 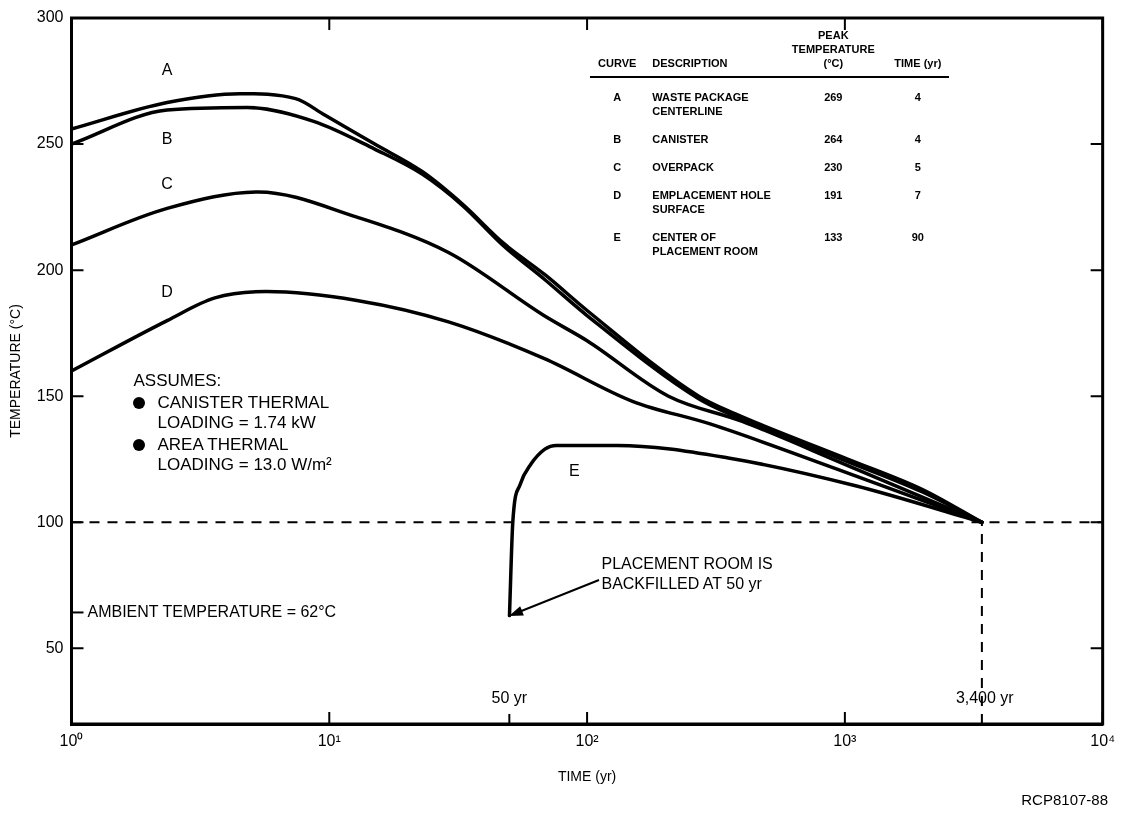 I want to click on annotation: 7, so click(x=917, y=195).